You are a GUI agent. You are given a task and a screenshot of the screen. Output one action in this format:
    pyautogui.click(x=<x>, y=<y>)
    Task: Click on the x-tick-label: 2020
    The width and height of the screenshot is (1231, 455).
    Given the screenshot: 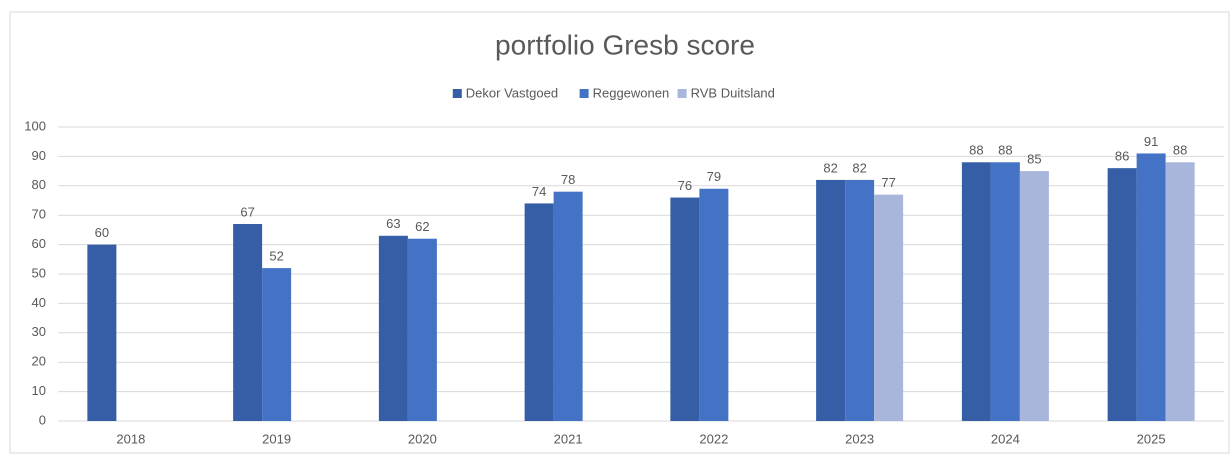 What is the action you would take?
    pyautogui.click(x=422, y=438)
    